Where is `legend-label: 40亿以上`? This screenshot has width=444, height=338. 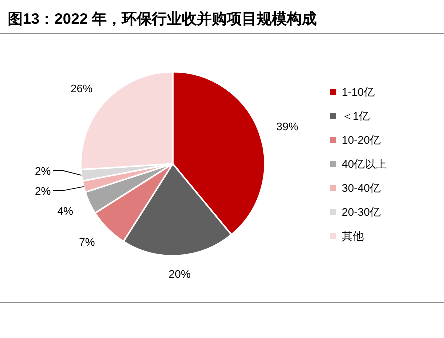 legend-label: 40亿以上 is located at coordinates (365, 164).